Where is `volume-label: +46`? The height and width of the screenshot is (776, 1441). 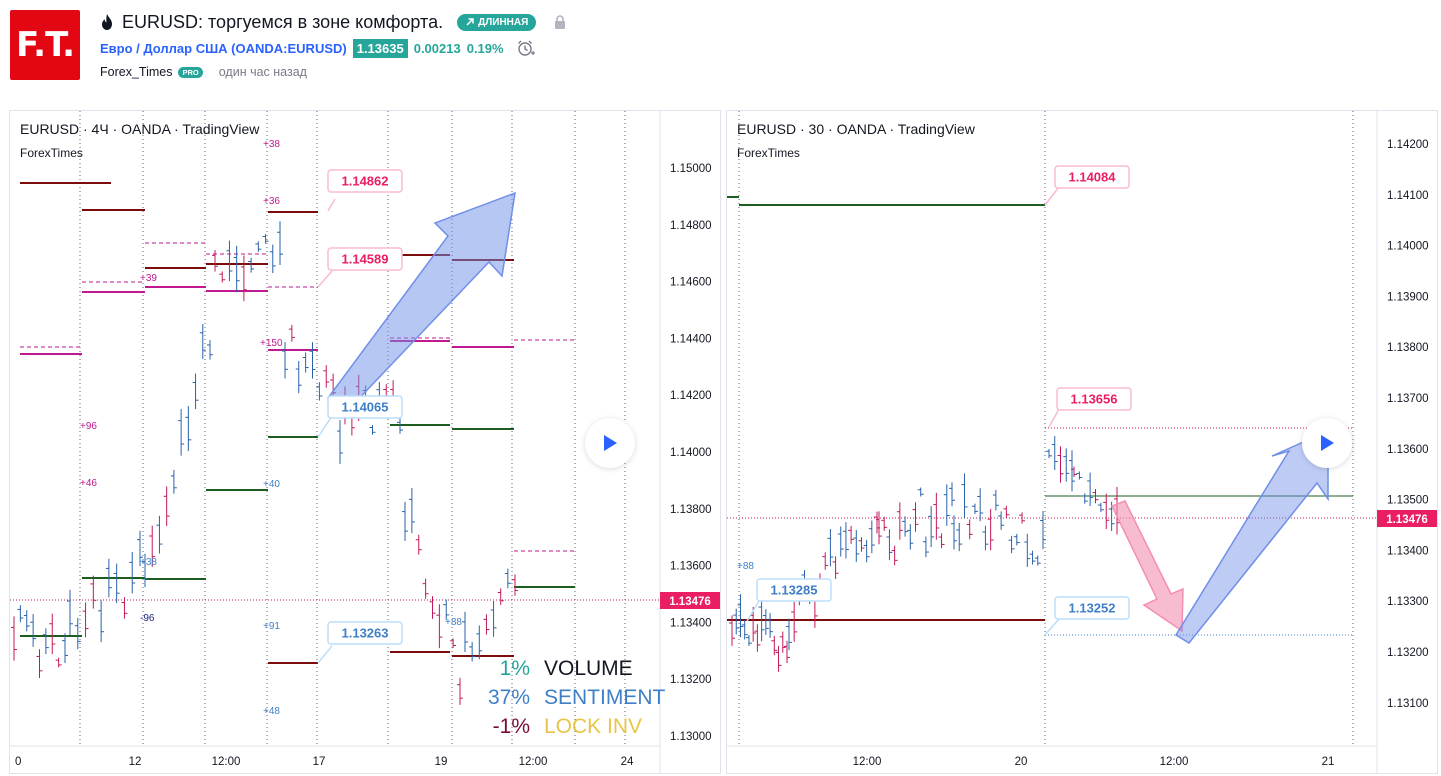
volume-label: +46 is located at coordinates (88, 483).